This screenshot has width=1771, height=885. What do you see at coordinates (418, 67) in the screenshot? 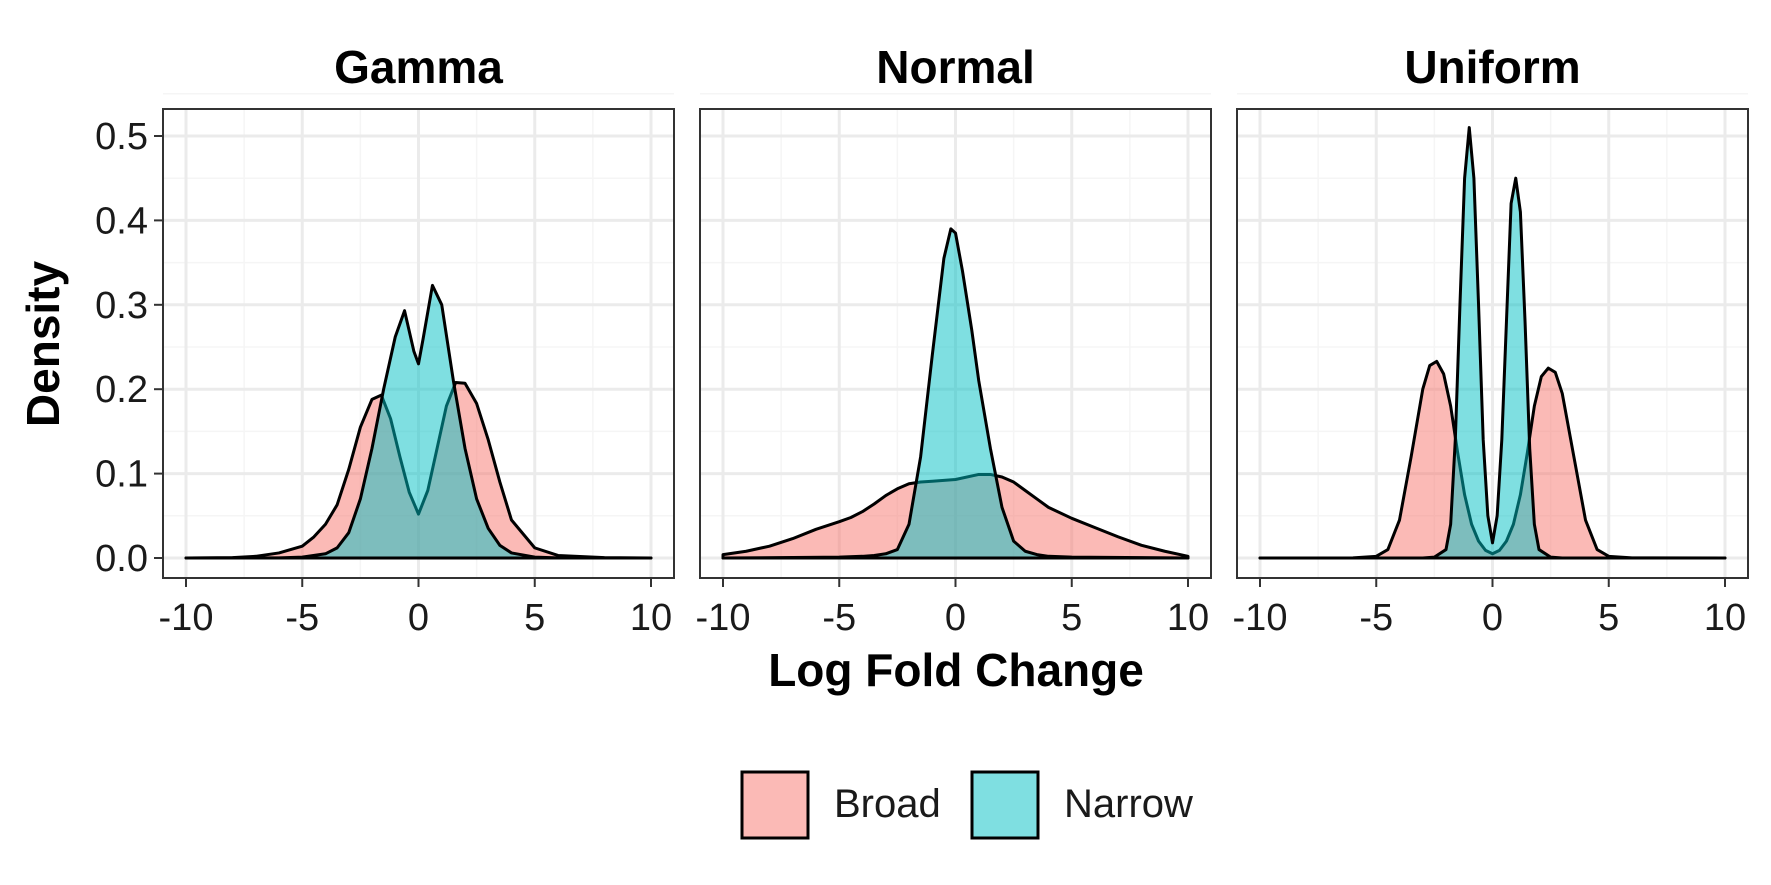
I see `facet-title: Gamma` at bounding box center [418, 67].